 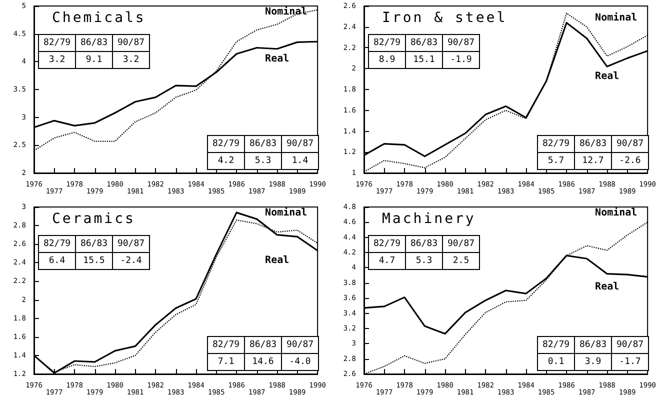 What do you see at coordinates (593, 362) in the screenshot?
I see `annotation: 3.9` at bounding box center [593, 362].